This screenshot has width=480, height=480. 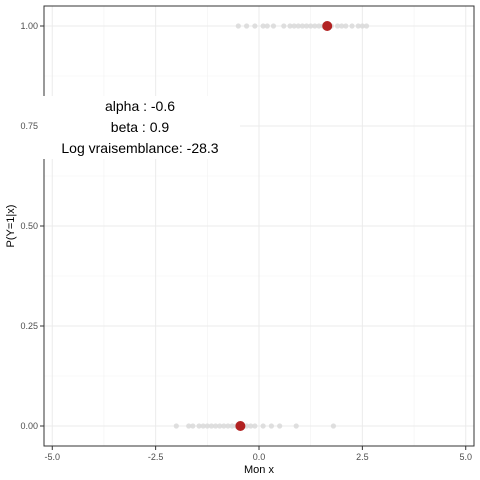 What do you see at coordinates (259, 457) in the screenshot?
I see `x-tick-label: 0.0` at bounding box center [259, 457].